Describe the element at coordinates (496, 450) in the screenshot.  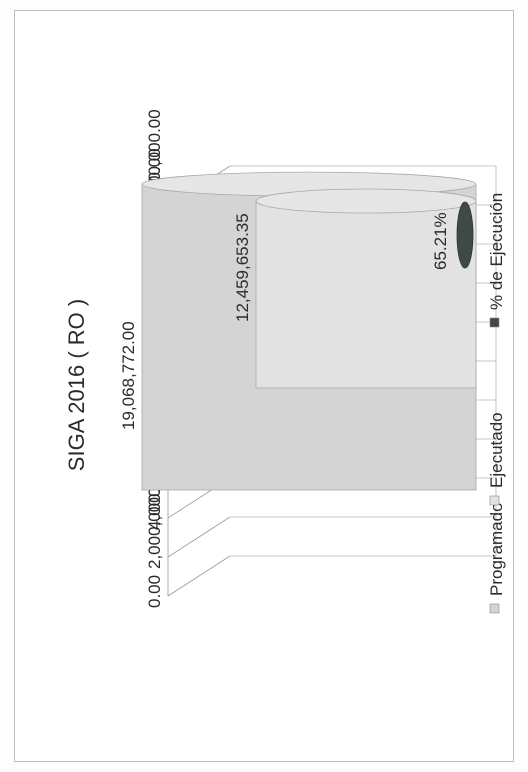
I see `legend-label-1: Ejecutado` at that location.